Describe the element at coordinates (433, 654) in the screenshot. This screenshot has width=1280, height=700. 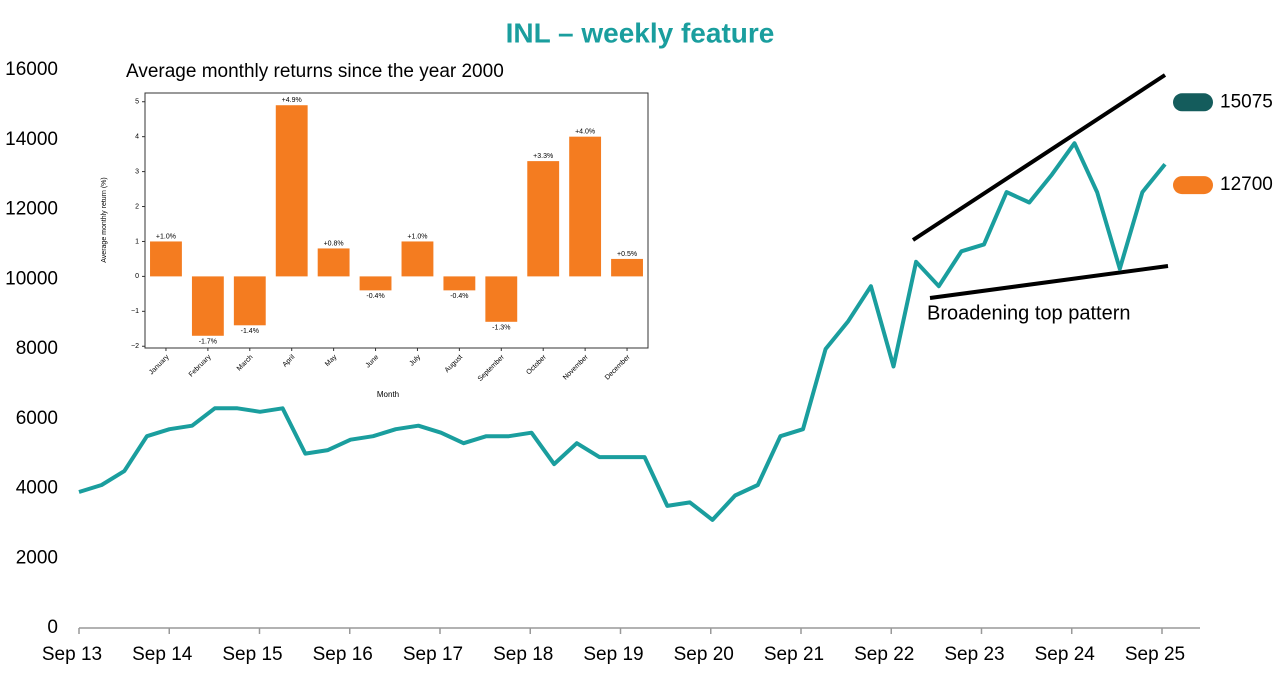
I see `x-tick-label: Sep 17` at that location.